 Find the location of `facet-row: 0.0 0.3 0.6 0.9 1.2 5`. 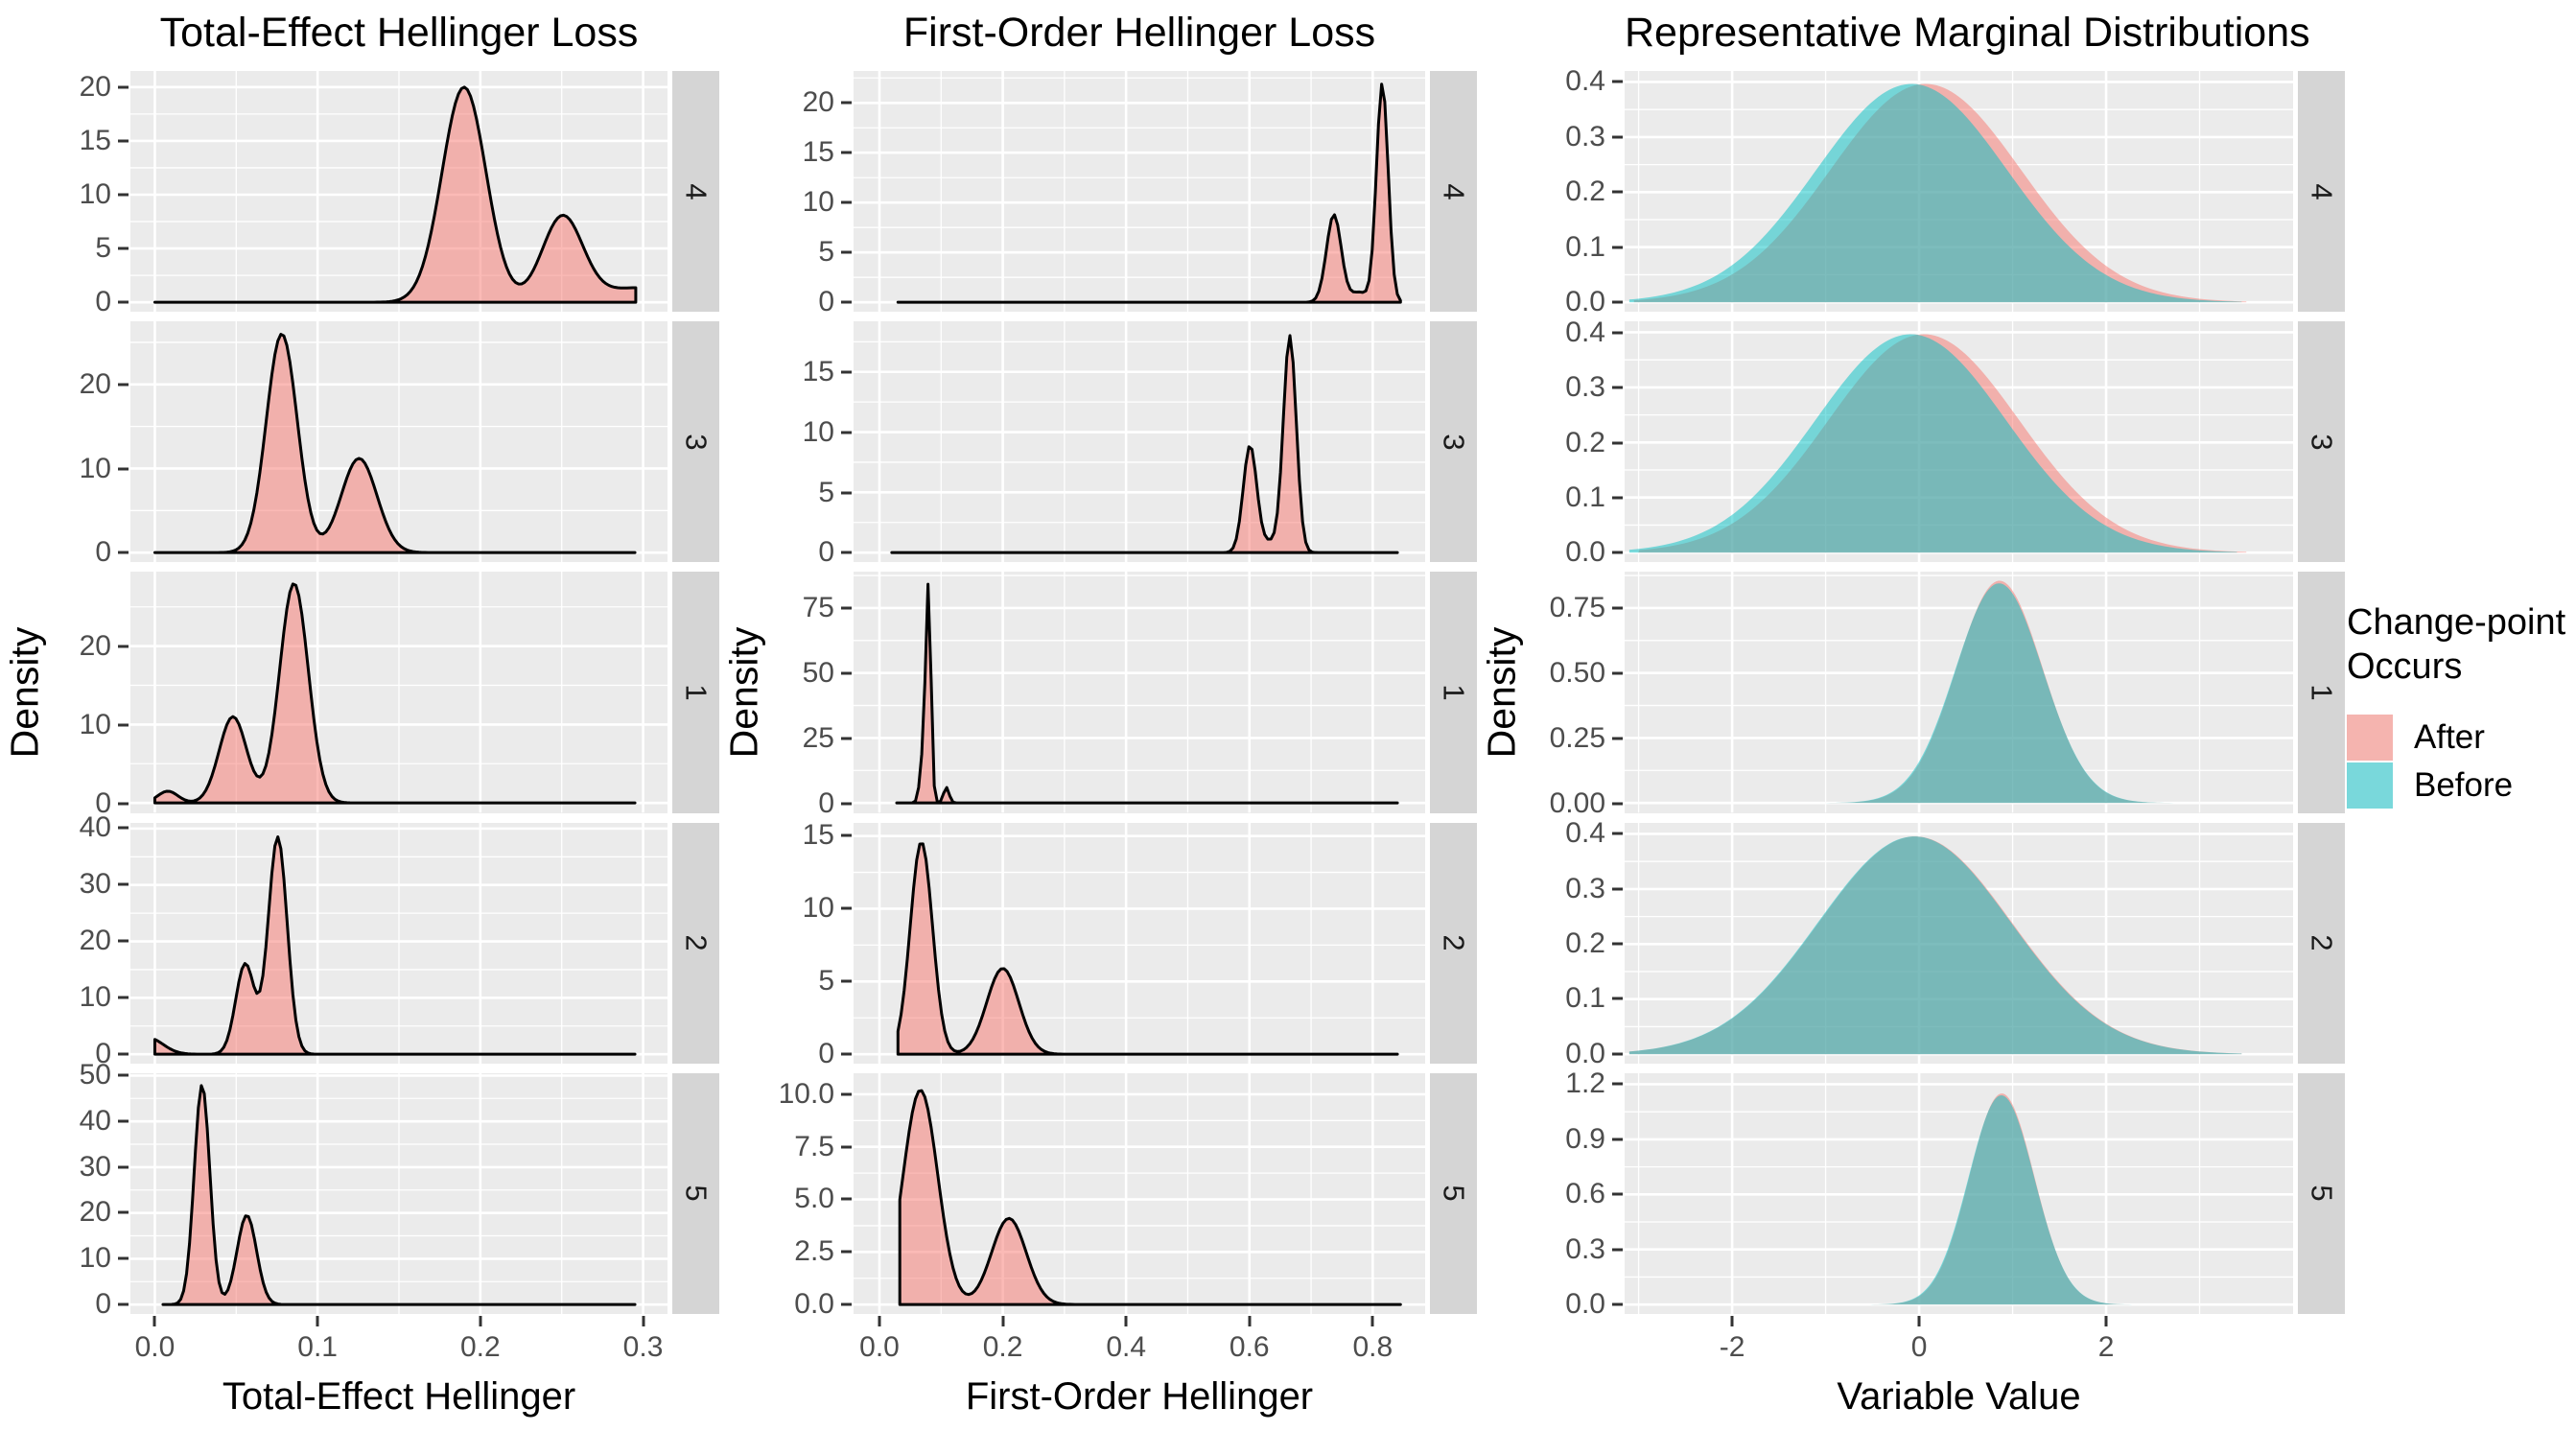

facet-row: 0.0 0.3 0.6 0.9 1.2 5 is located at coordinates (1911, 1193).